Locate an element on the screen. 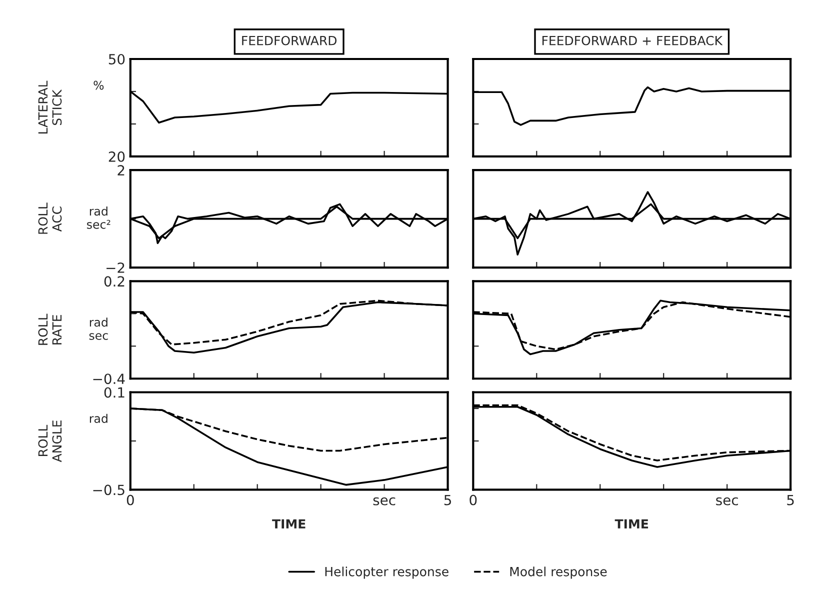  y-axis-title: ROLL RATE is located at coordinates (50, 329).